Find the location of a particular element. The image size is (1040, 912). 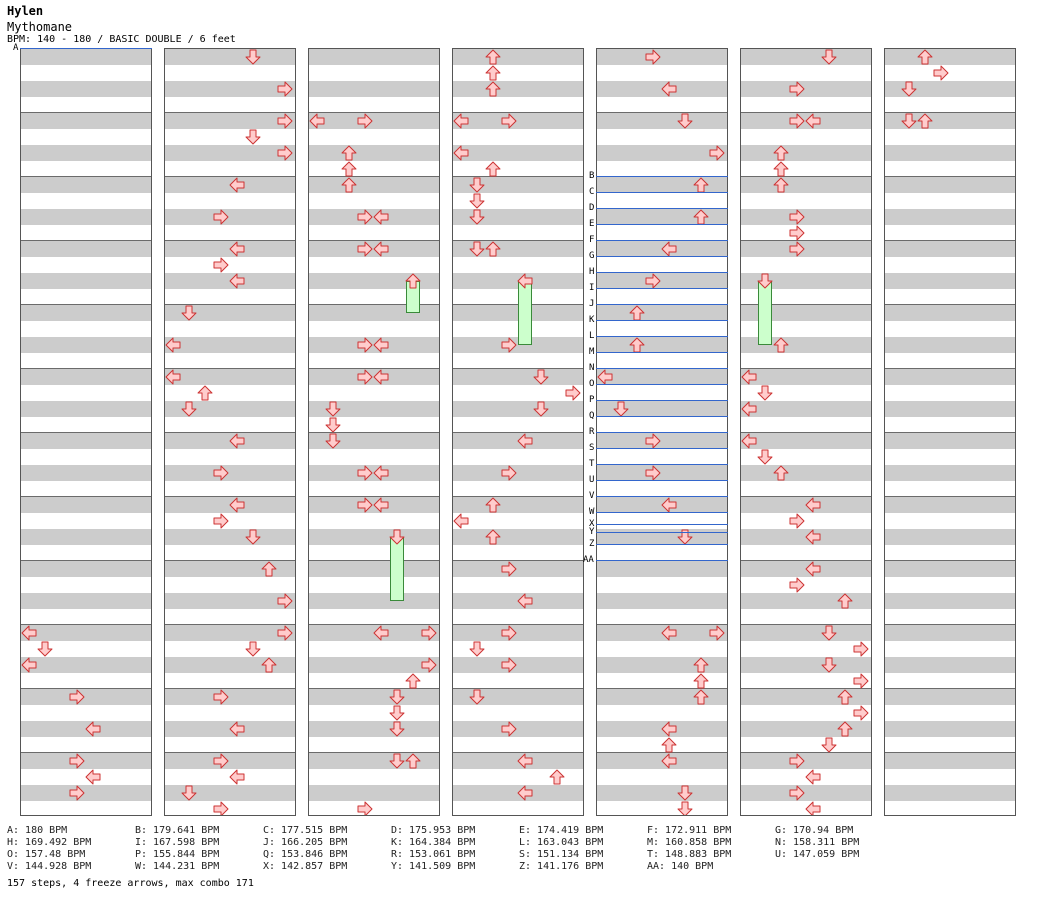

bpm-change-label: Y is located at coordinates (592, 532).